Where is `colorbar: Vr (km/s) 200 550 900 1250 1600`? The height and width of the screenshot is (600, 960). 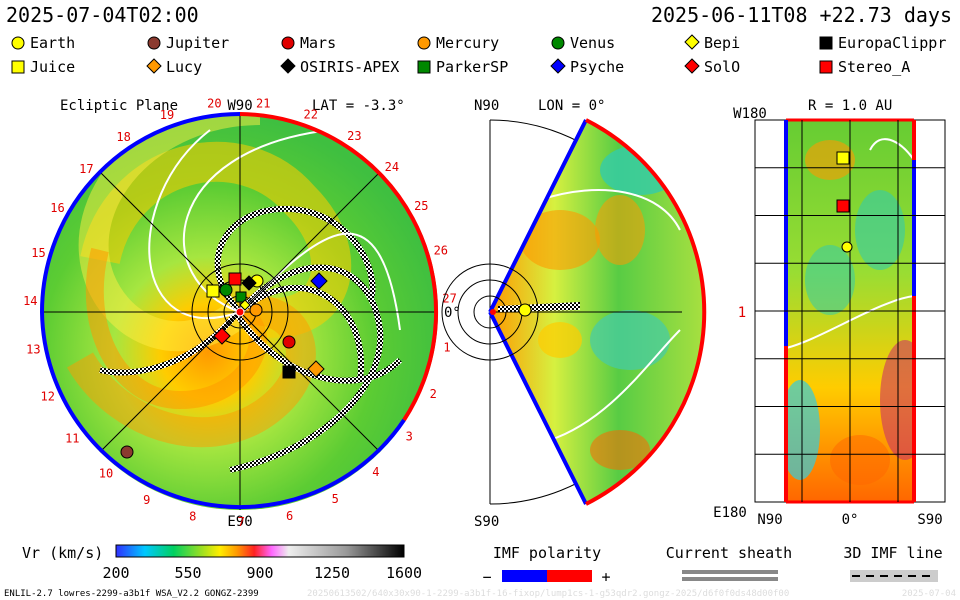 colorbar: Vr (km/s) 200 550 900 1250 1600 is located at coordinates (222, 563).